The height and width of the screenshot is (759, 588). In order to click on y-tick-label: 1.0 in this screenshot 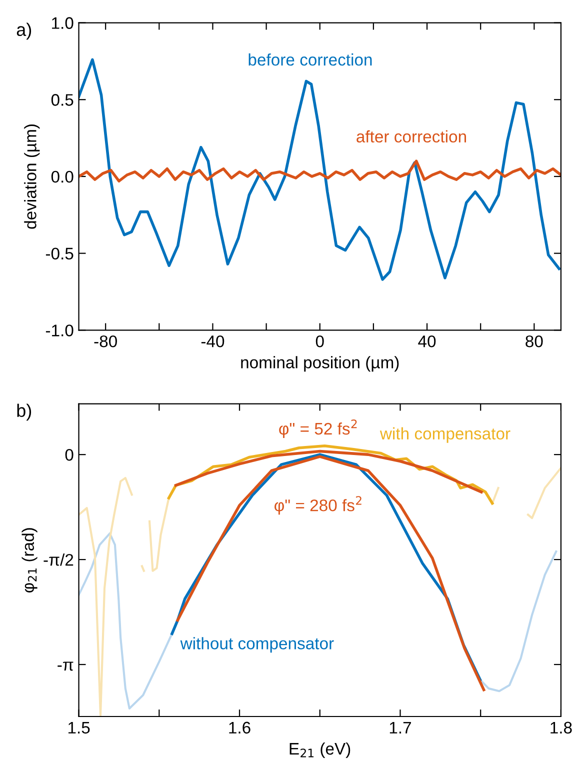, I will do `click(63, 23)`.